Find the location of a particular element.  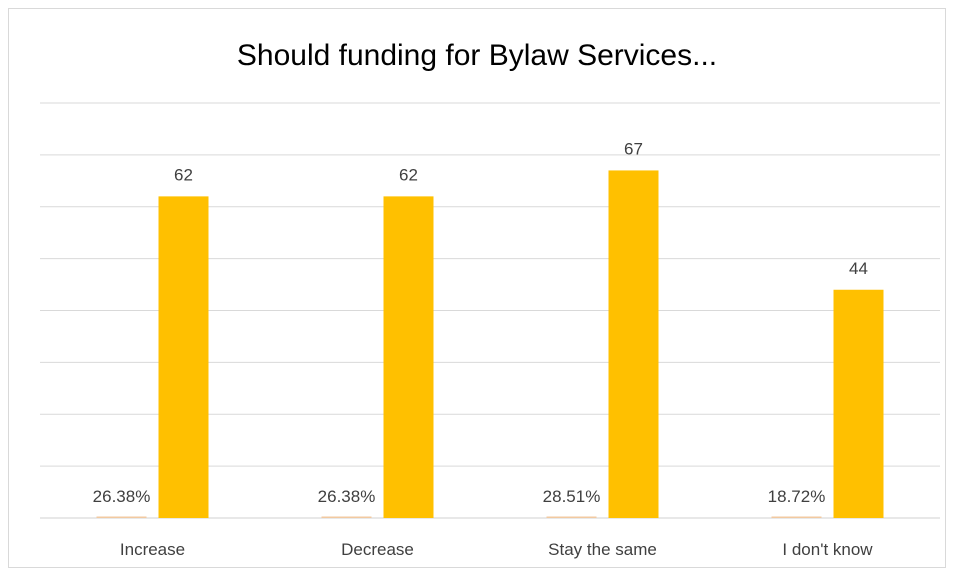

x-tick-label-1: Increase is located at coordinates (152, 549).